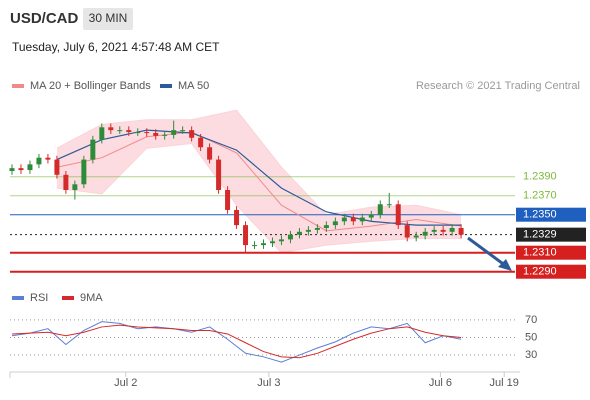  I want to click on legend-label: MA 50, so click(193, 86).